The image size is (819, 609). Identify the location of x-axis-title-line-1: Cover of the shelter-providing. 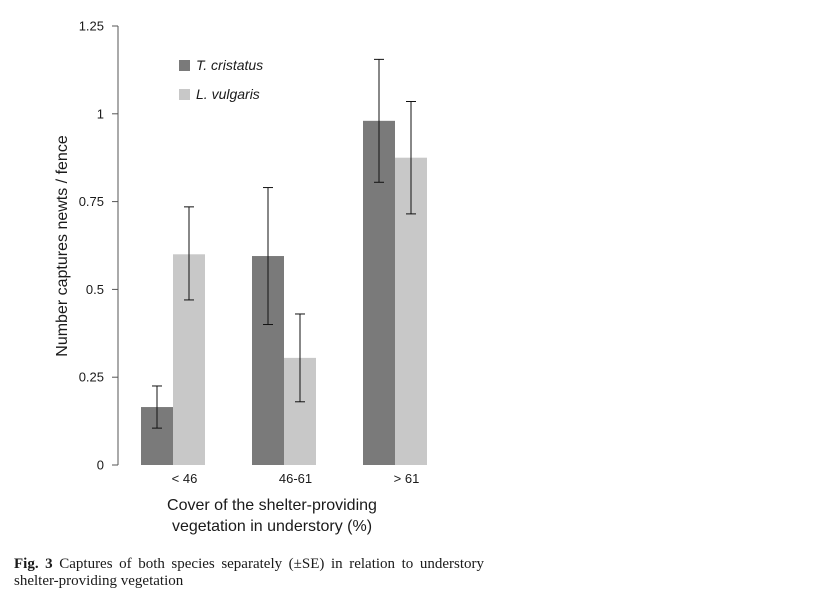
(272, 505).